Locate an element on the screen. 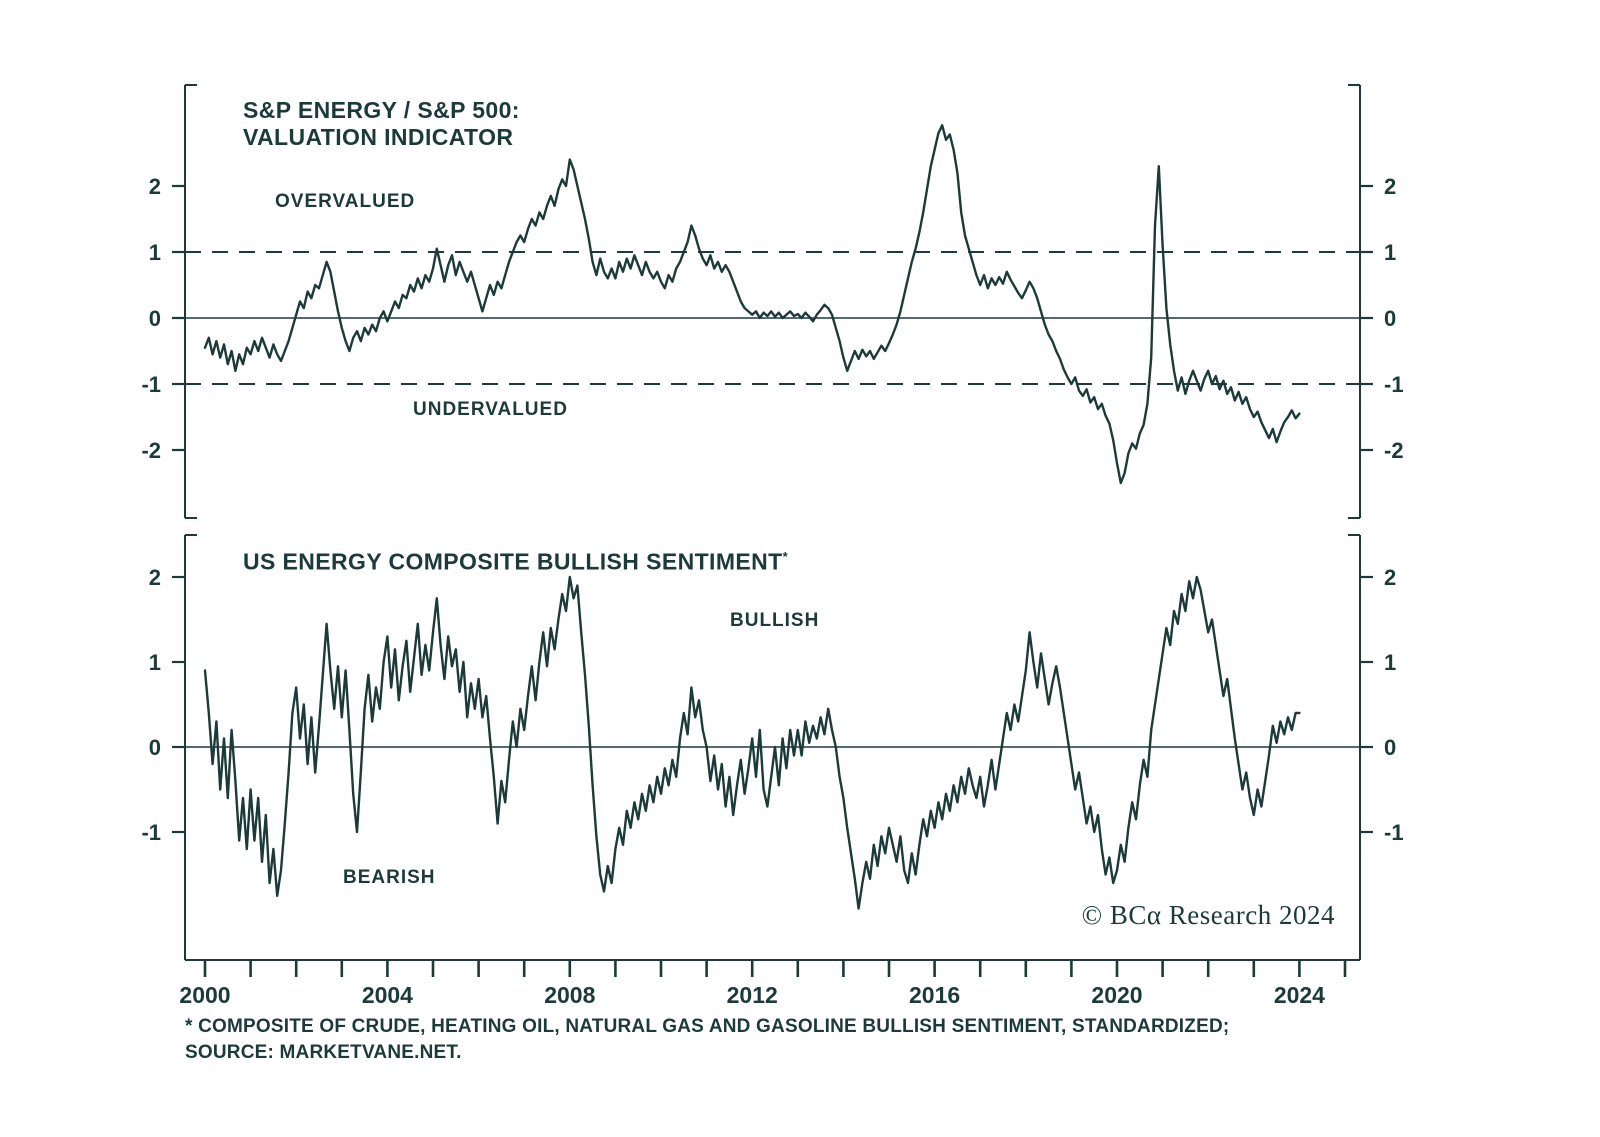 The height and width of the screenshot is (1137, 1600). bottom-panel-title-asterisk: * is located at coordinates (785, 556).